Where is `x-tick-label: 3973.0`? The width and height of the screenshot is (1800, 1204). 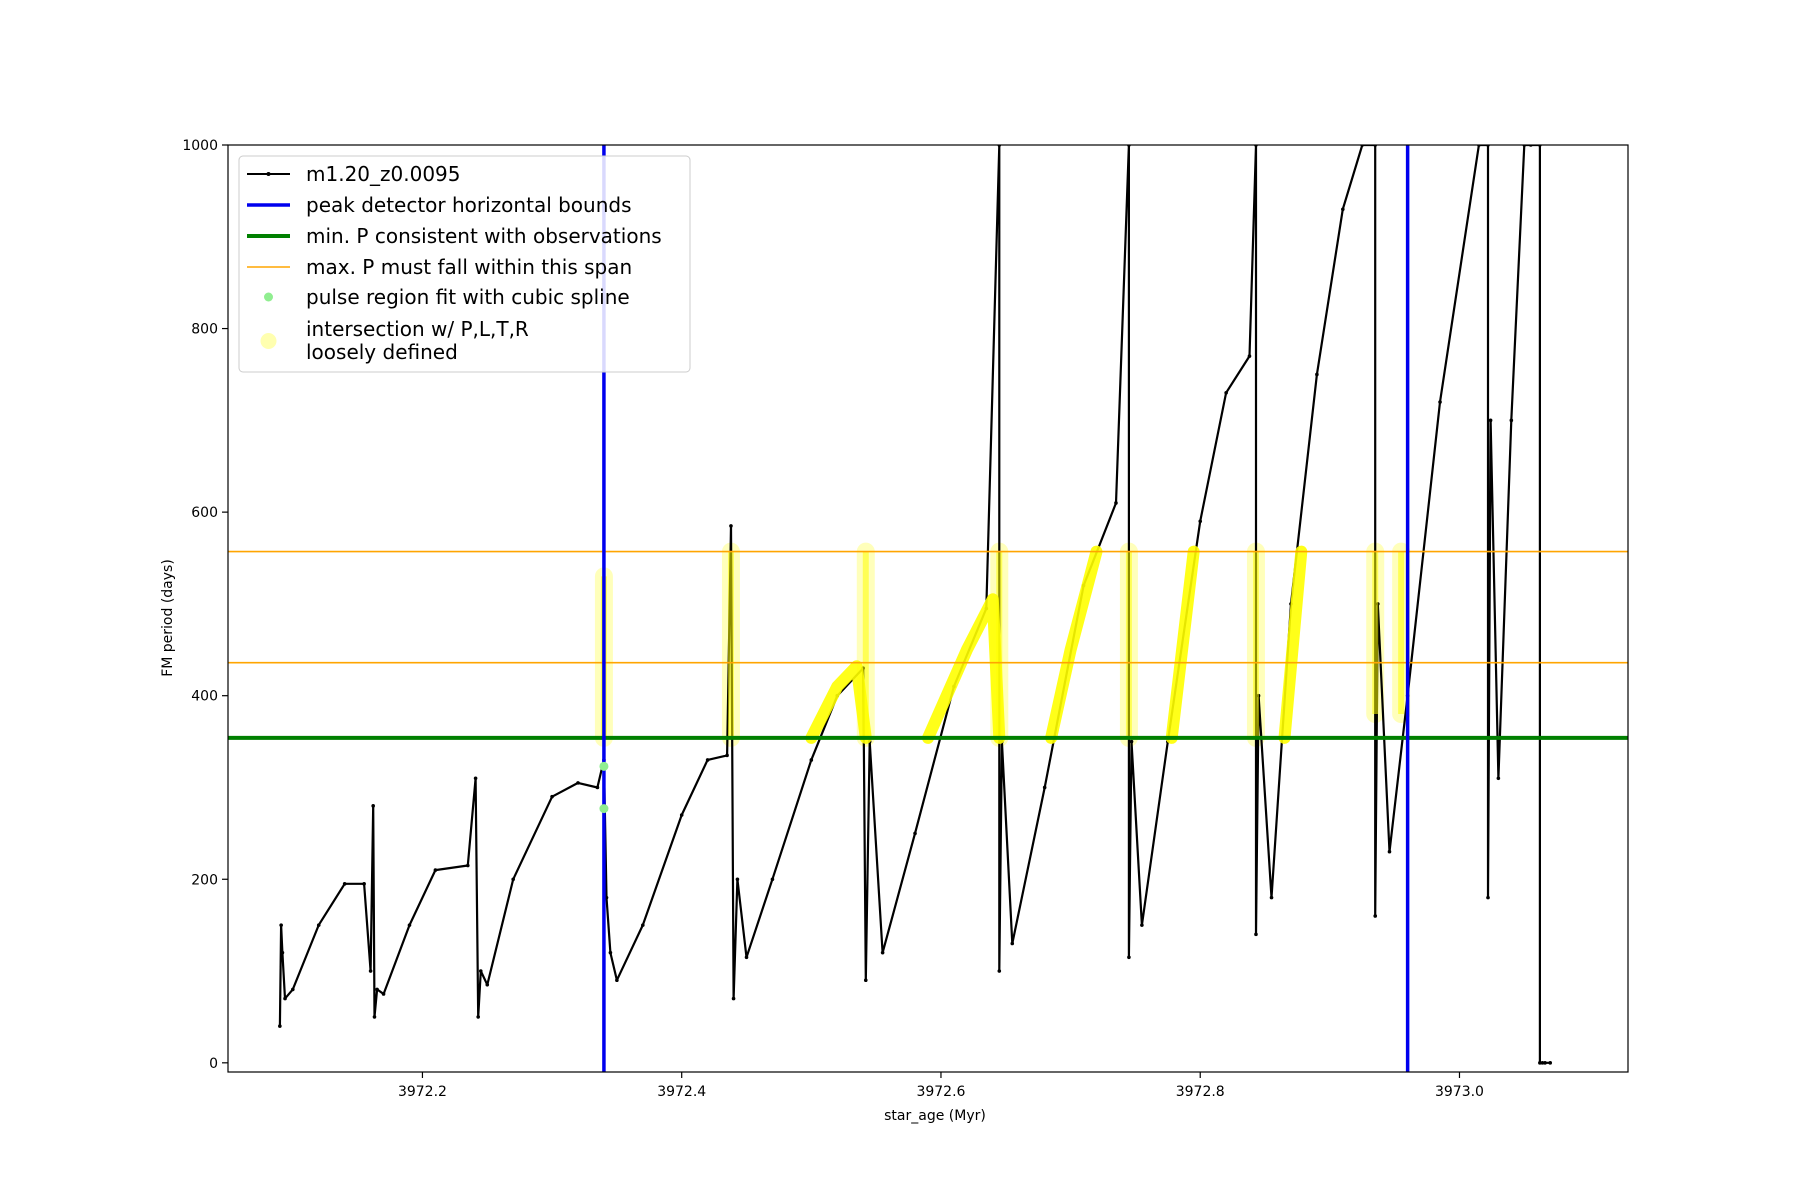
x-tick-label: 3973.0 is located at coordinates (1459, 1092).